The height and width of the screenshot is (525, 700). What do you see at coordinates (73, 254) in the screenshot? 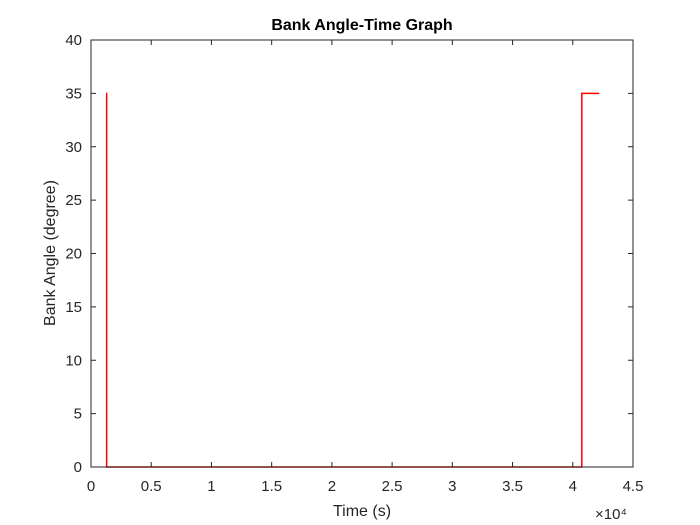
I see `y-tick-label: 20` at bounding box center [73, 254].